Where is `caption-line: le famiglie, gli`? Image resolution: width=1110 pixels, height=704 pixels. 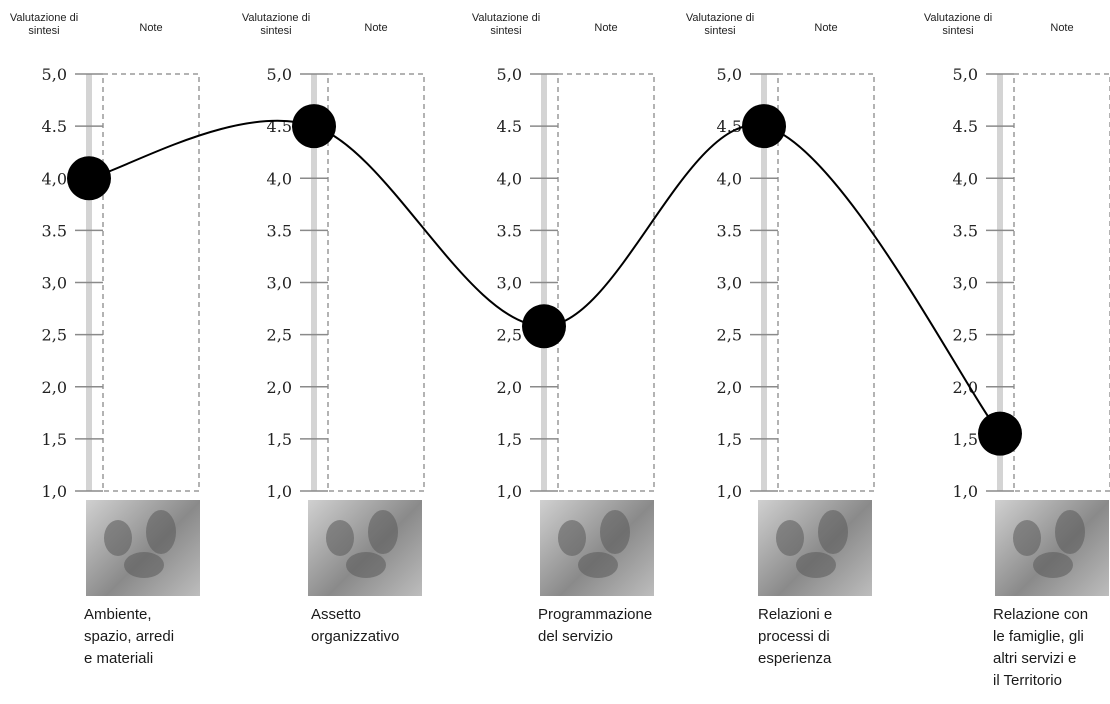
caption-line: le famiglie, gli is located at coordinates (1038, 636).